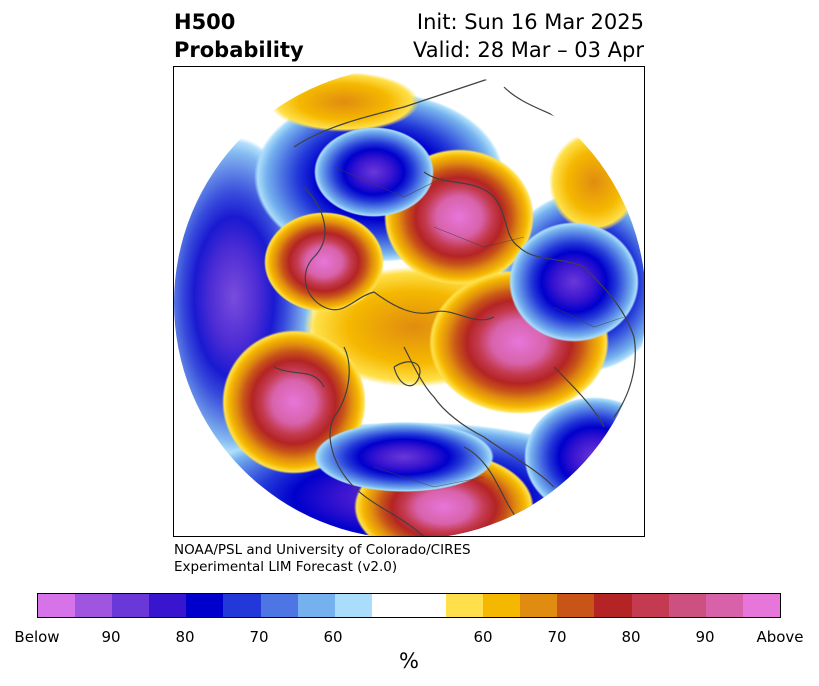 This screenshot has height=686, width=819. What do you see at coordinates (530, 22) in the screenshot?
I see `init-date: Init: Sun 16 Mar 2025` at bounding box center [530, 22].